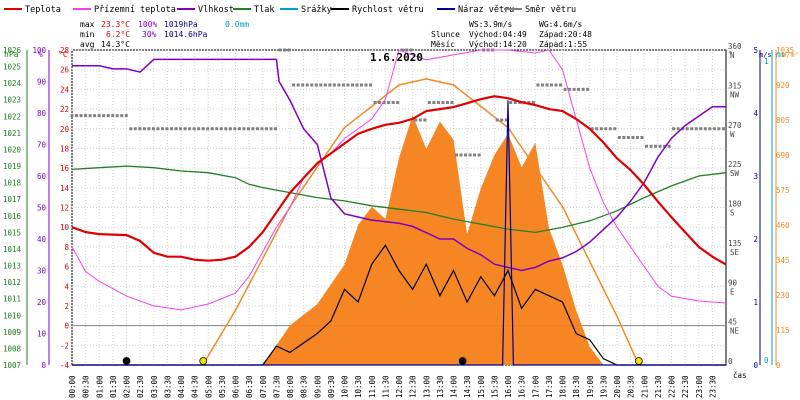 This screenshot has height=400, width=800. What do you see at coordinates (12, 67) in the screenshot?
I see `hpa-tick-label: 1025` at bounding box center [12, 67].